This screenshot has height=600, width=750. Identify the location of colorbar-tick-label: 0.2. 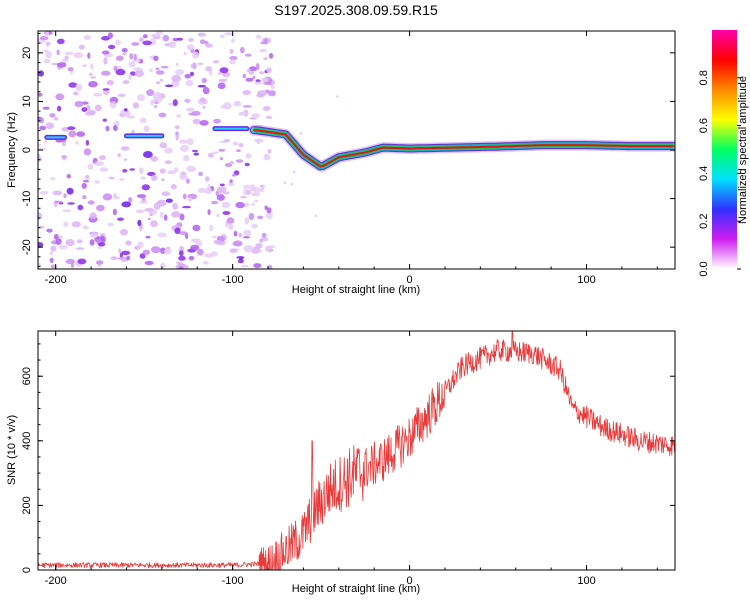
(704, 221).